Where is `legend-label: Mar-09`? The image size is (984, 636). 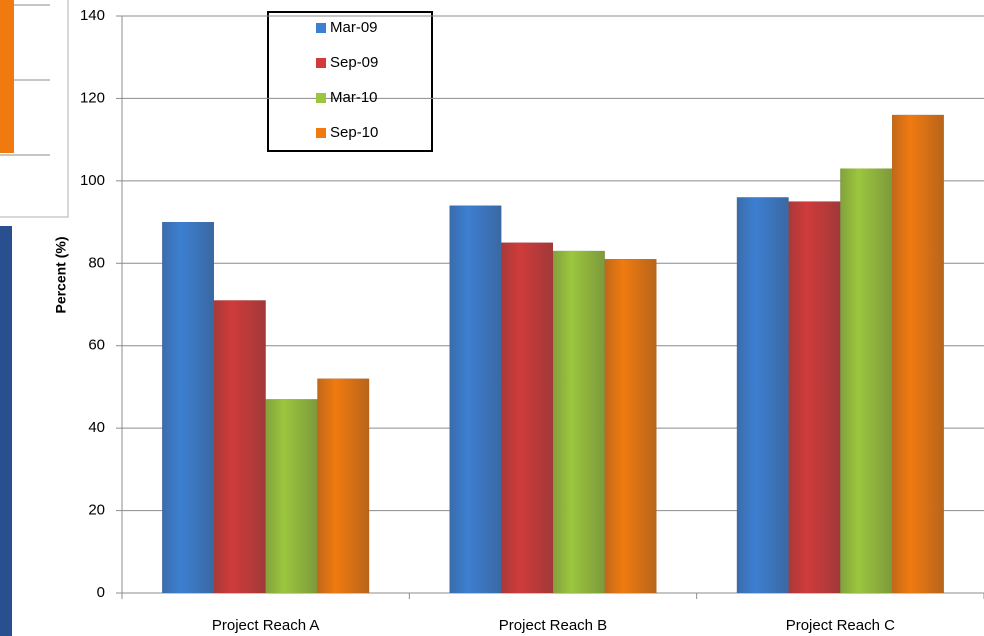 legend-label: Mar-09 is located at coordinates (354, 27).